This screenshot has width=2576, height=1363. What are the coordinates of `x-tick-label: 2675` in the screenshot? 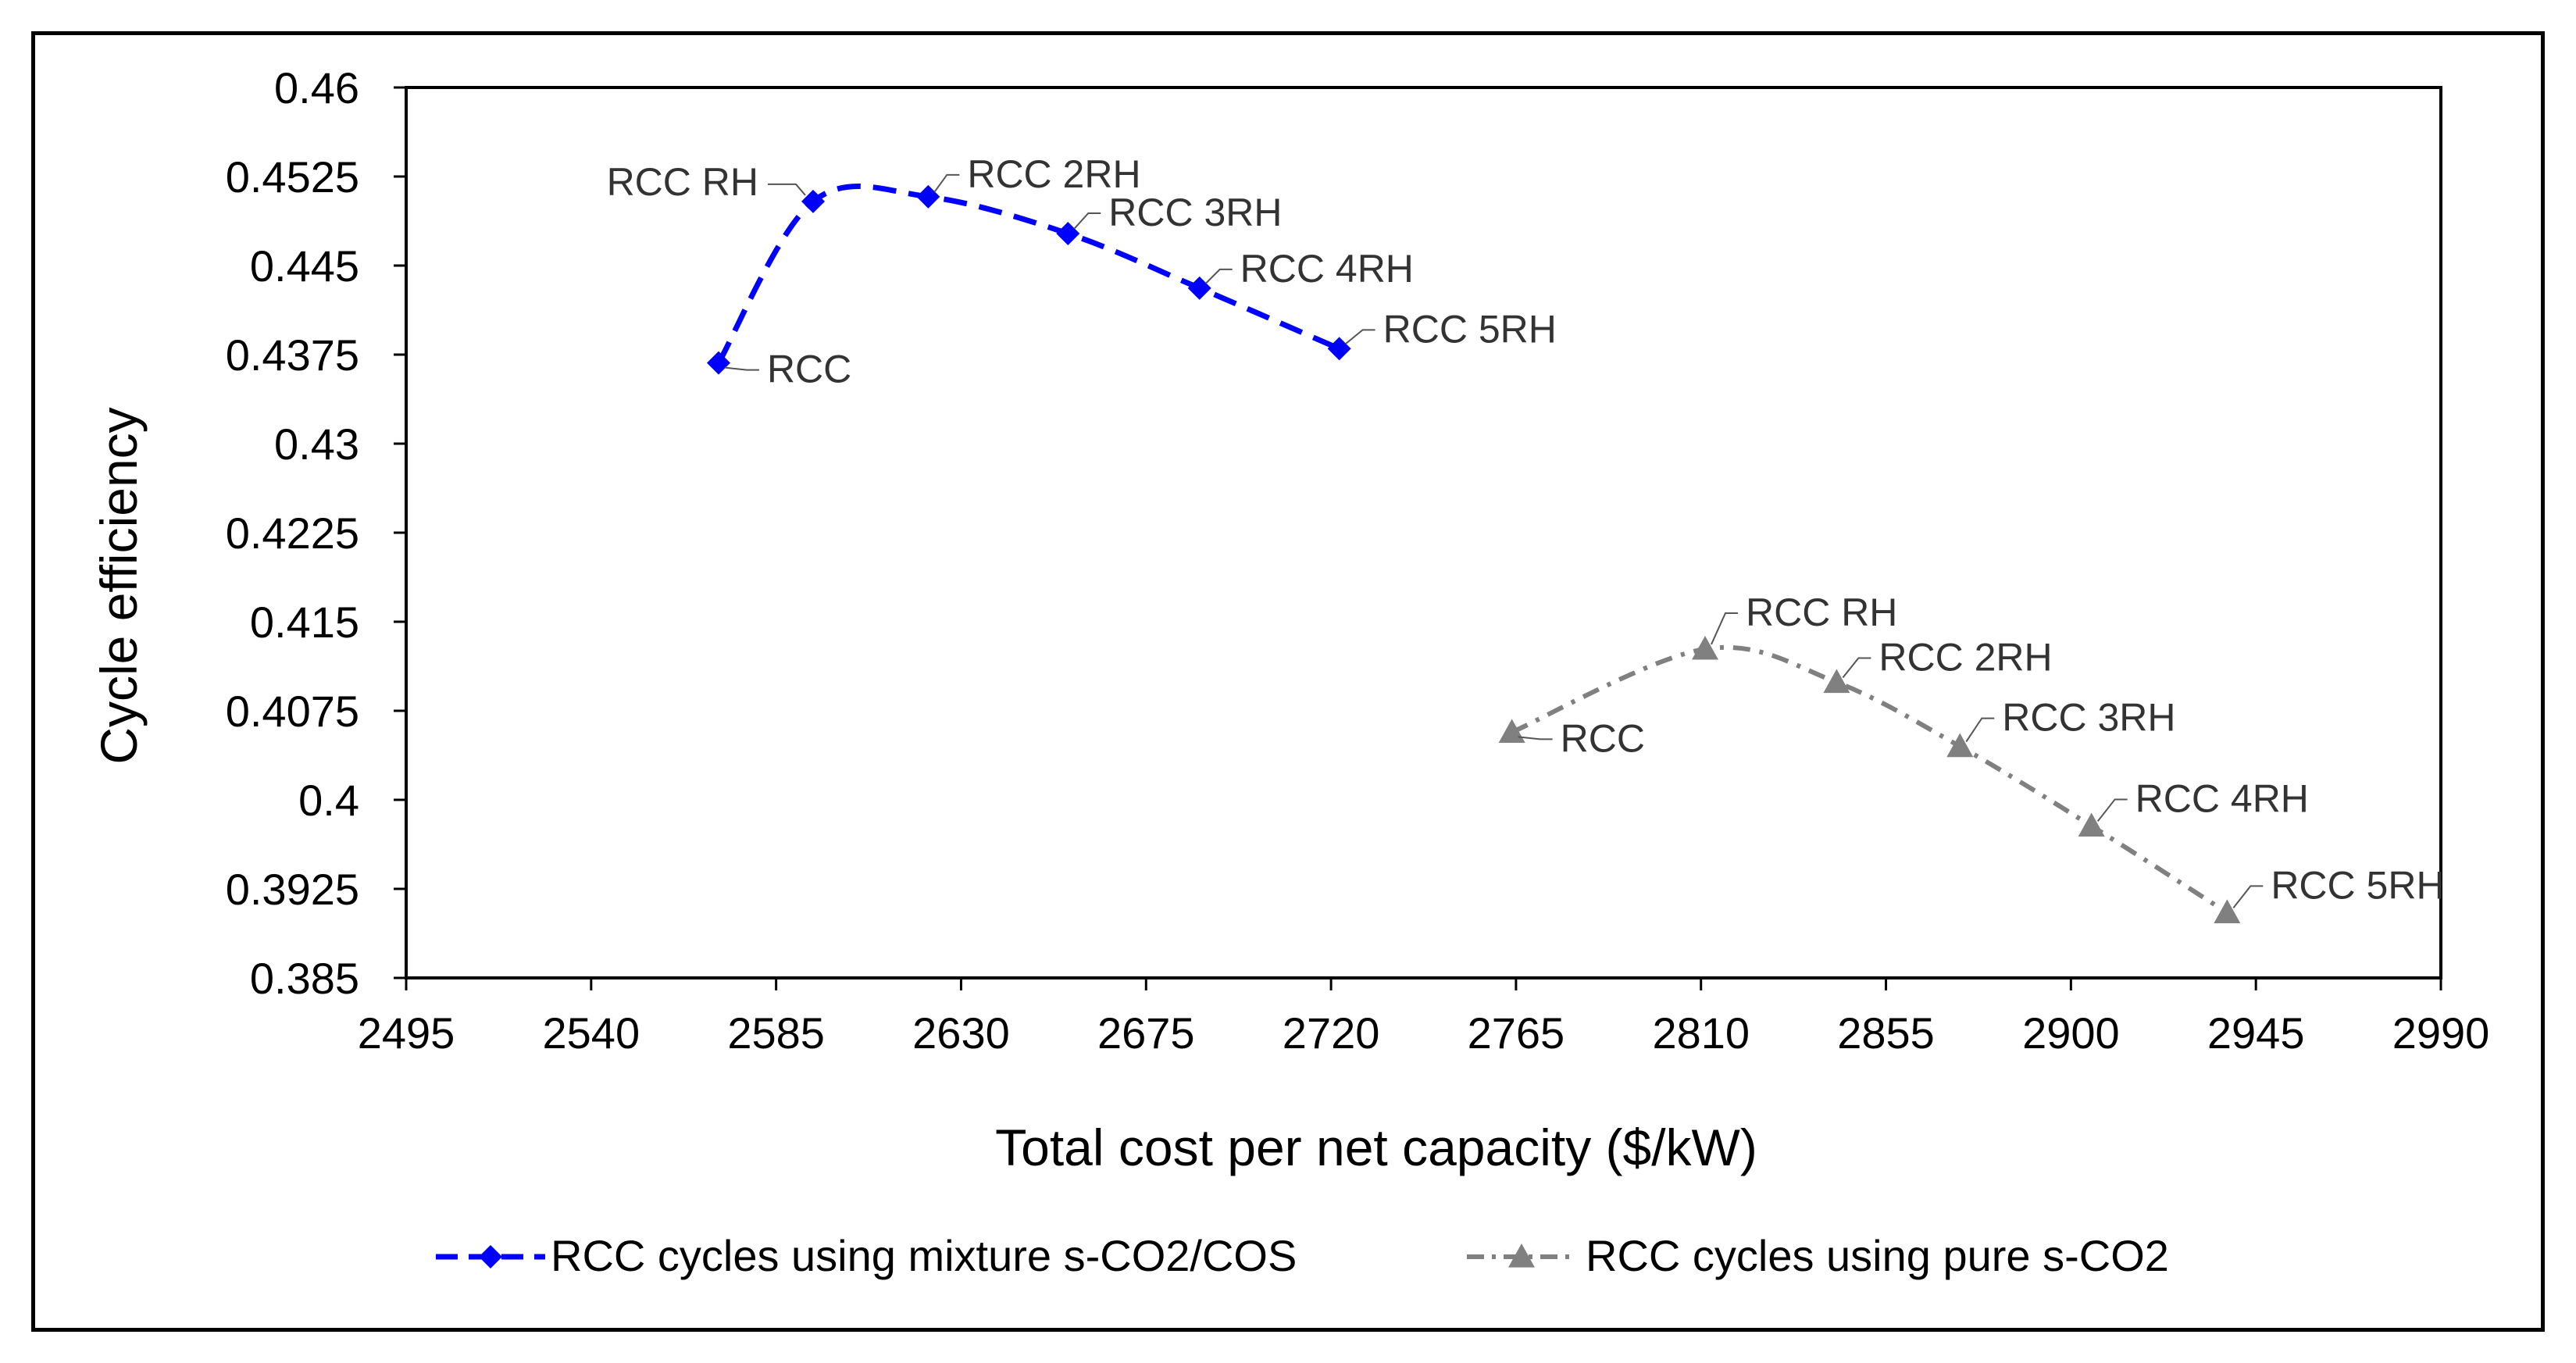 It's located at (1146, 1033).